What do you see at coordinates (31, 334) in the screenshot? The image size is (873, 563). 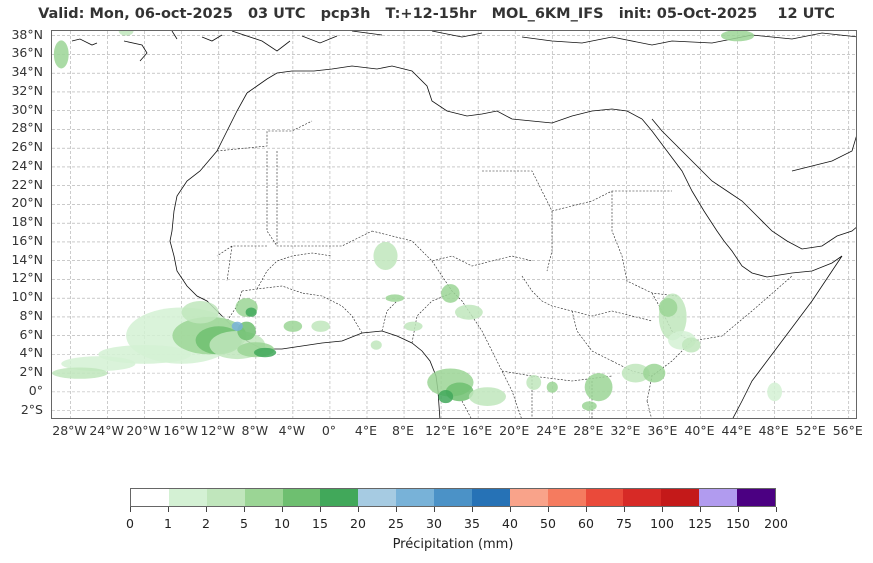 I see `lat-label: 6°N` at bounding box center [31, 334].